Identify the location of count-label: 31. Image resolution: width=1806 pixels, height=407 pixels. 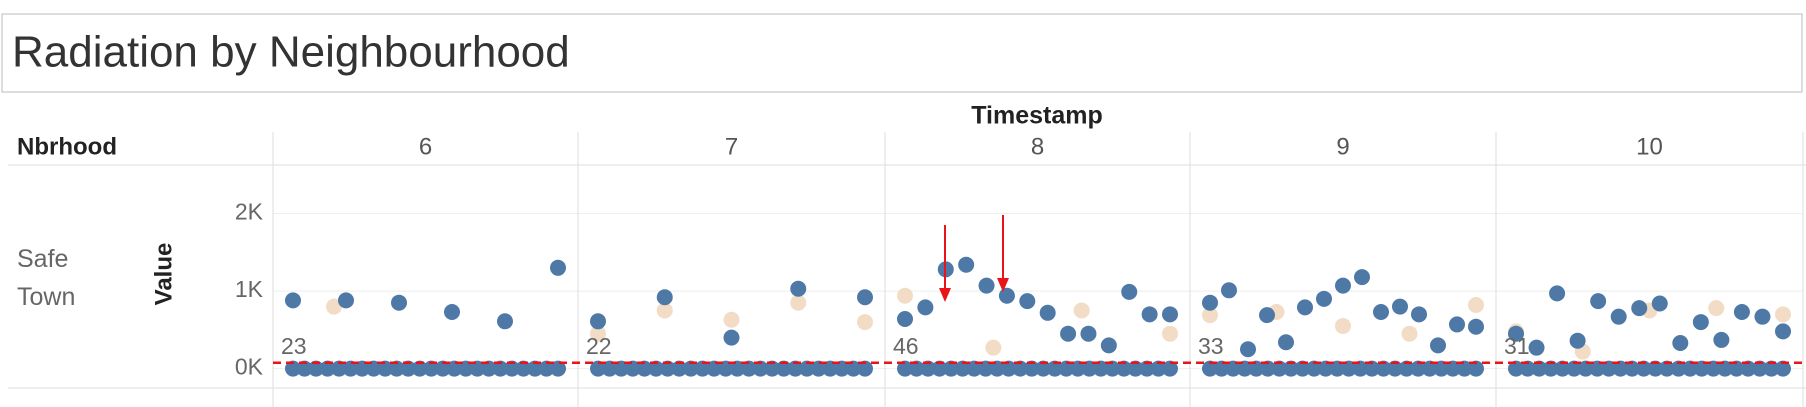
(1517, 346).